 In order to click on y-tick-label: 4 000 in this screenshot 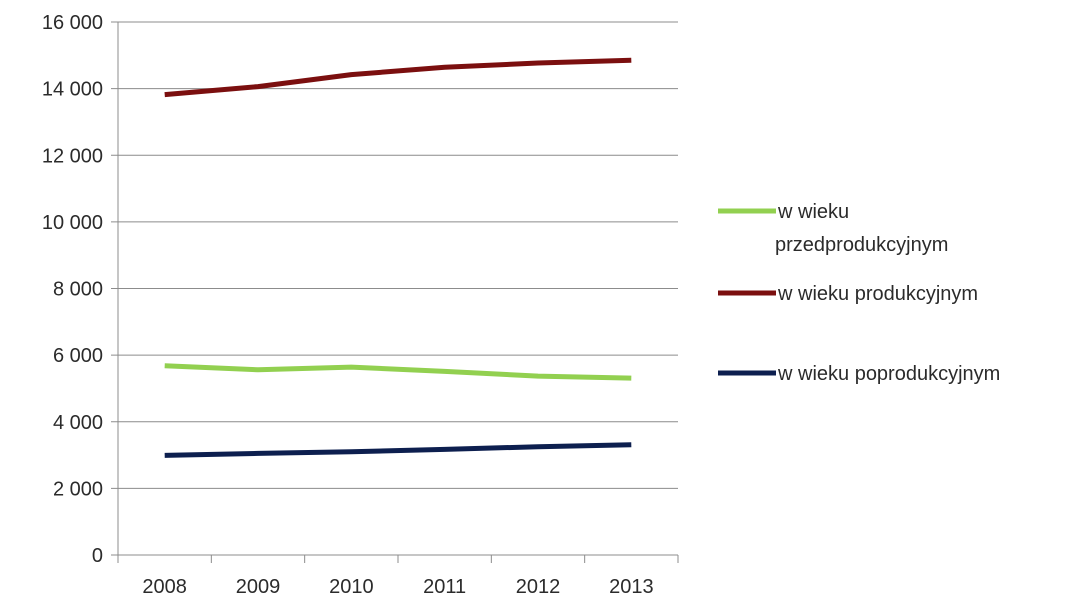, I will do `click(78, 423)`.